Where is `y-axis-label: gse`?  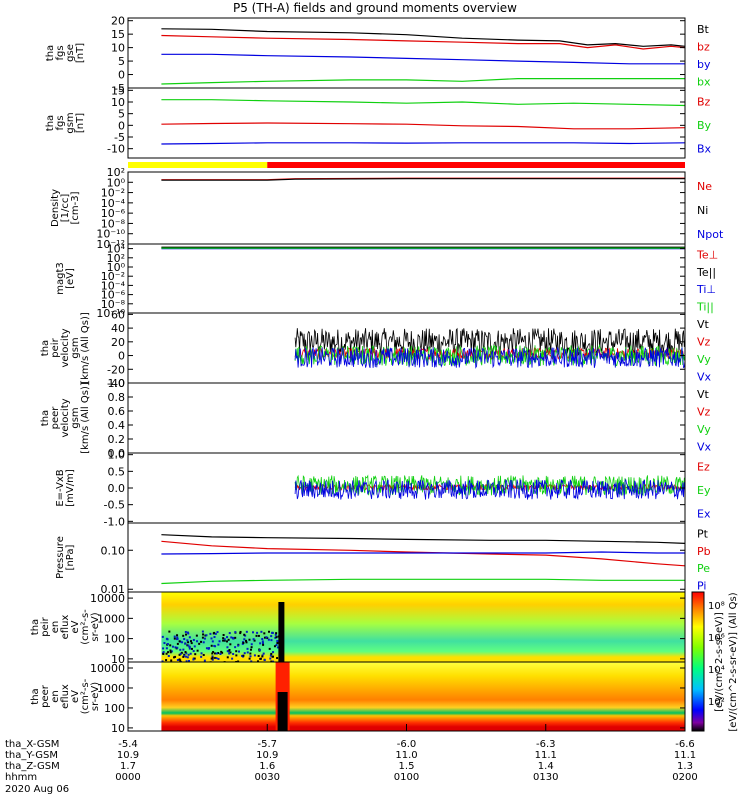 y-axis-label: gse is located at coordinates (70, 53).